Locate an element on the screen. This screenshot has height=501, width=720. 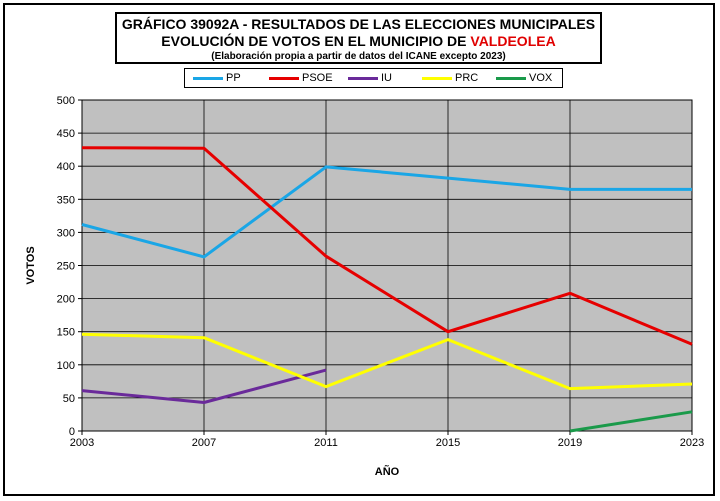
legend-item-vox: VOX is located at coordinates (524, 78).